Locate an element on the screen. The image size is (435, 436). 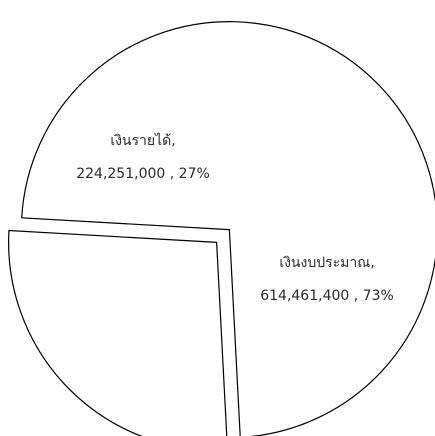
slice-label-budget-value: 614,461,400 , 73% is located at coordinates (327, 296).